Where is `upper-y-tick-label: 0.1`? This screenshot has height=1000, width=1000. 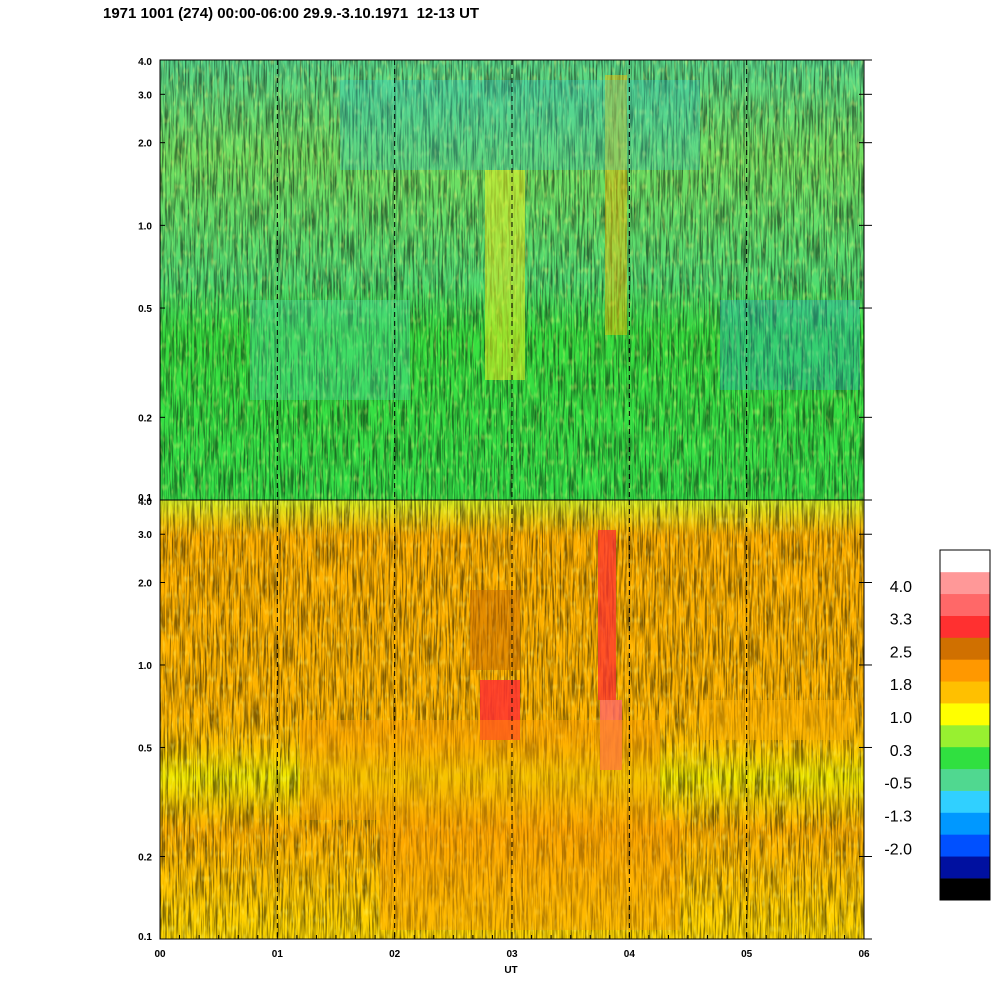 upper-y-tick-label: 0.1 is located at coordinates (145, 498).